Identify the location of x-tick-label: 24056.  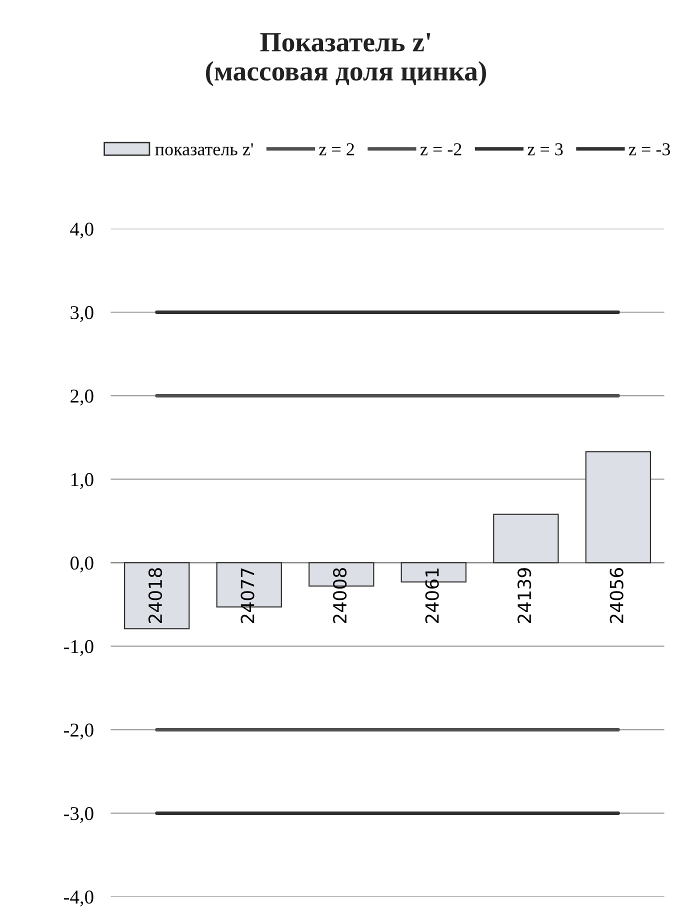
(617, 596).